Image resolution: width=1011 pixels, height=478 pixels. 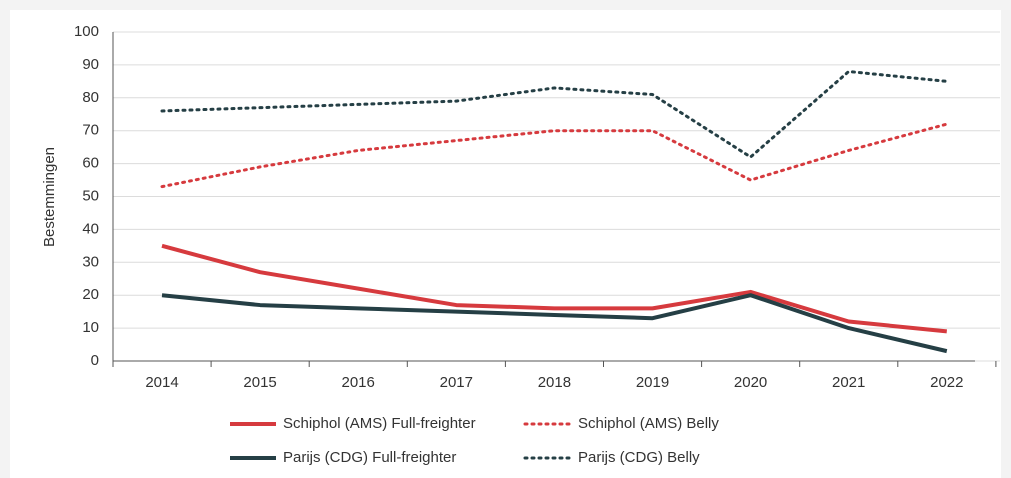 I want to click on x-tick-label: 2018, so click(x=554, y=382).